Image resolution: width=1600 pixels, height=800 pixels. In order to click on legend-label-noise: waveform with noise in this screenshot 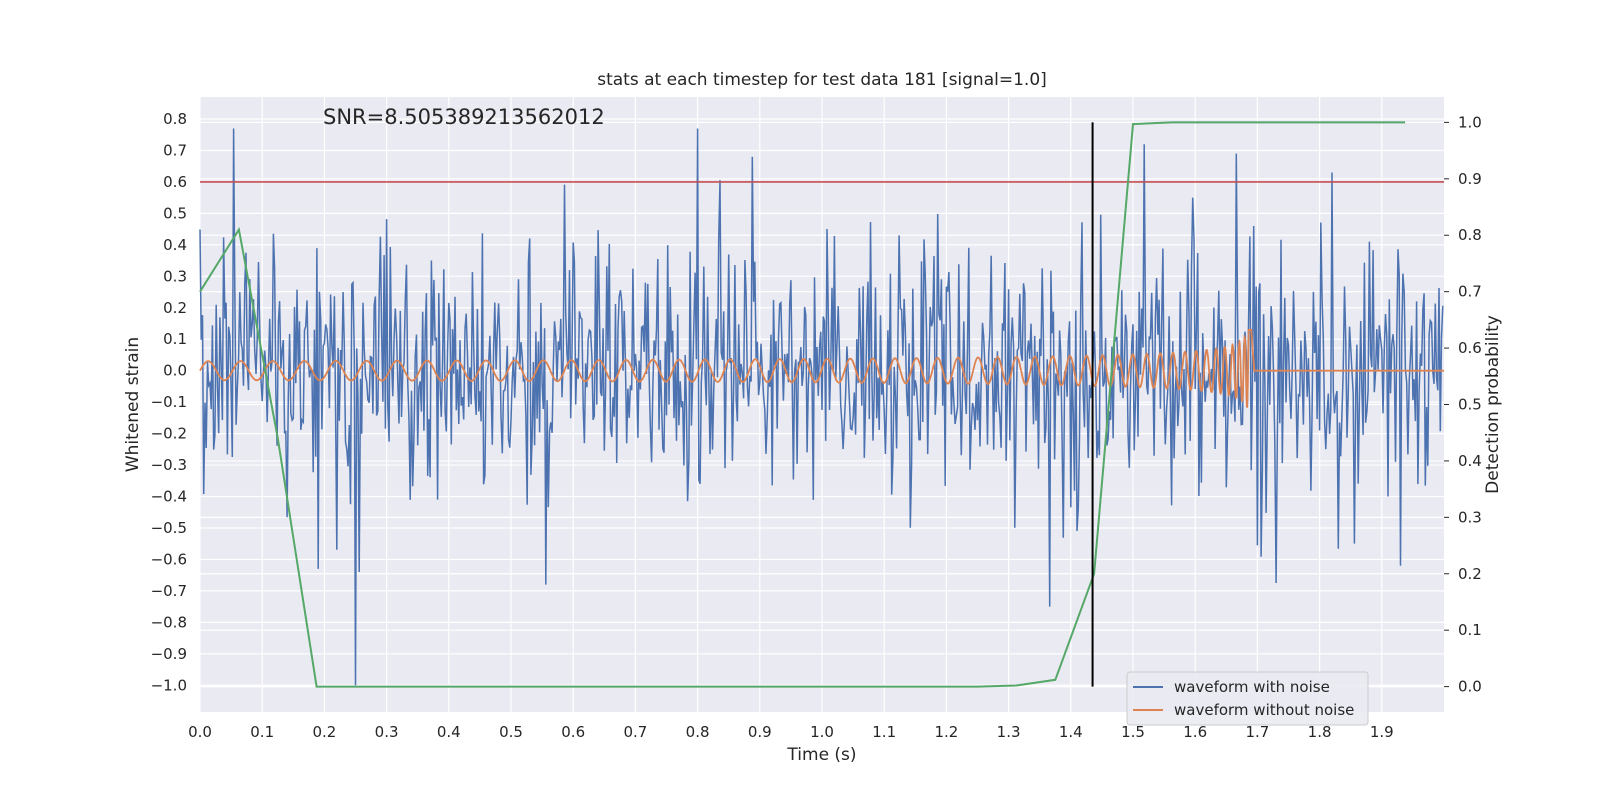, I will do `click(1252, 687)`.